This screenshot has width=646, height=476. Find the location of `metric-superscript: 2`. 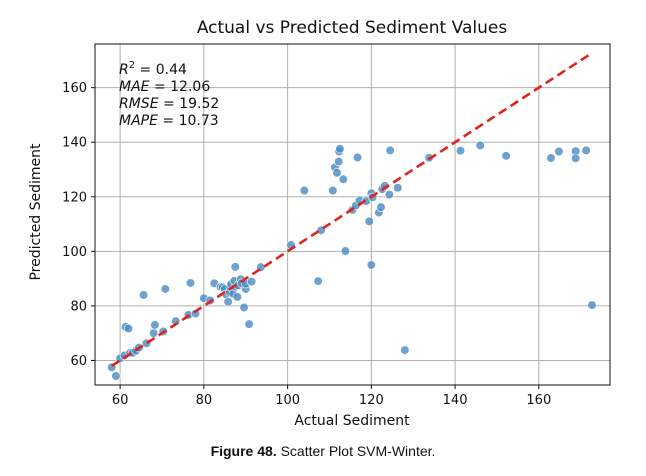

metric-superscript: 2 is located at coordinates (132, 65).